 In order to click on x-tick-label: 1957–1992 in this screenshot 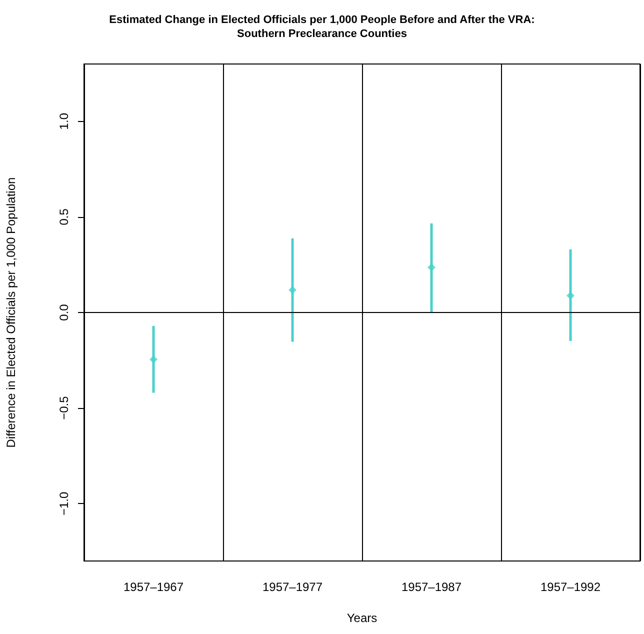, I will do `click(570, 587)`.